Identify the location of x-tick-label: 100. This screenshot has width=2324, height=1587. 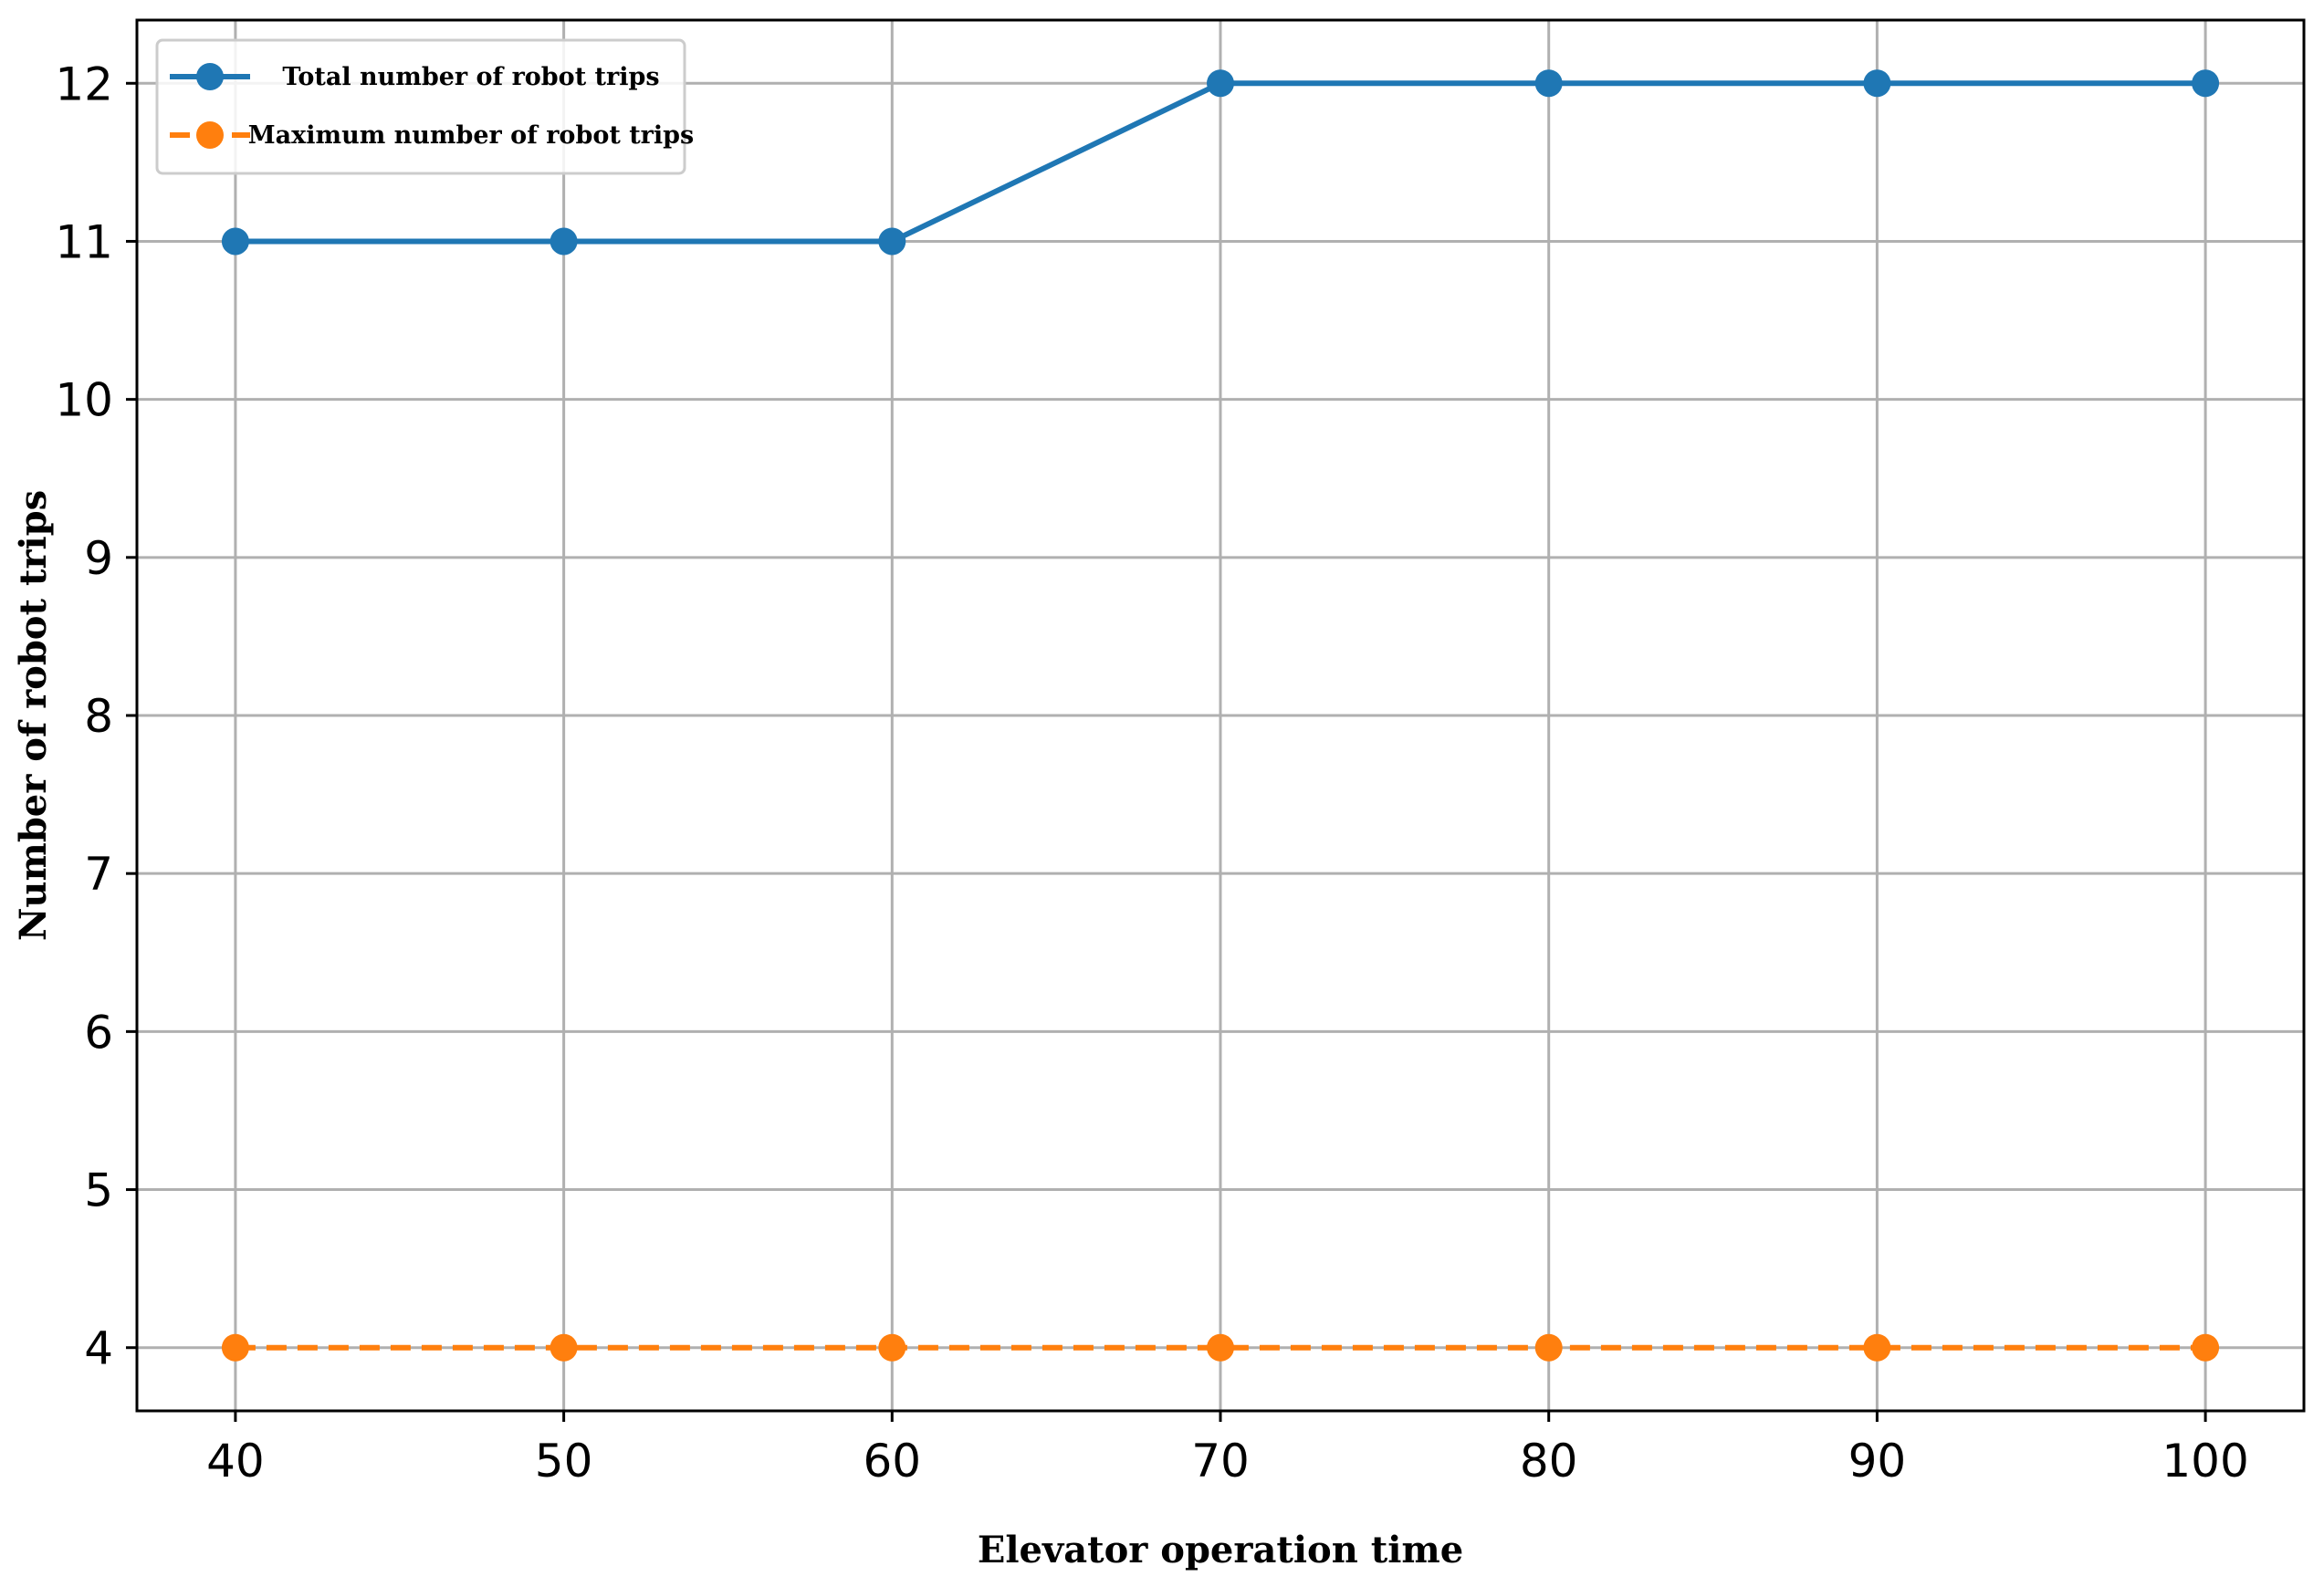
(2205, 1461).